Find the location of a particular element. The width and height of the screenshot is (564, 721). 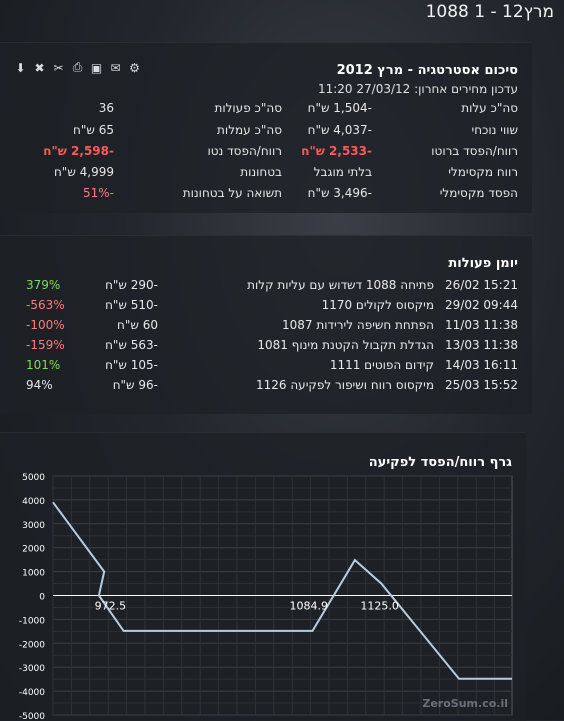

stat-label: בטחונות is located at coordinates (261, 172).